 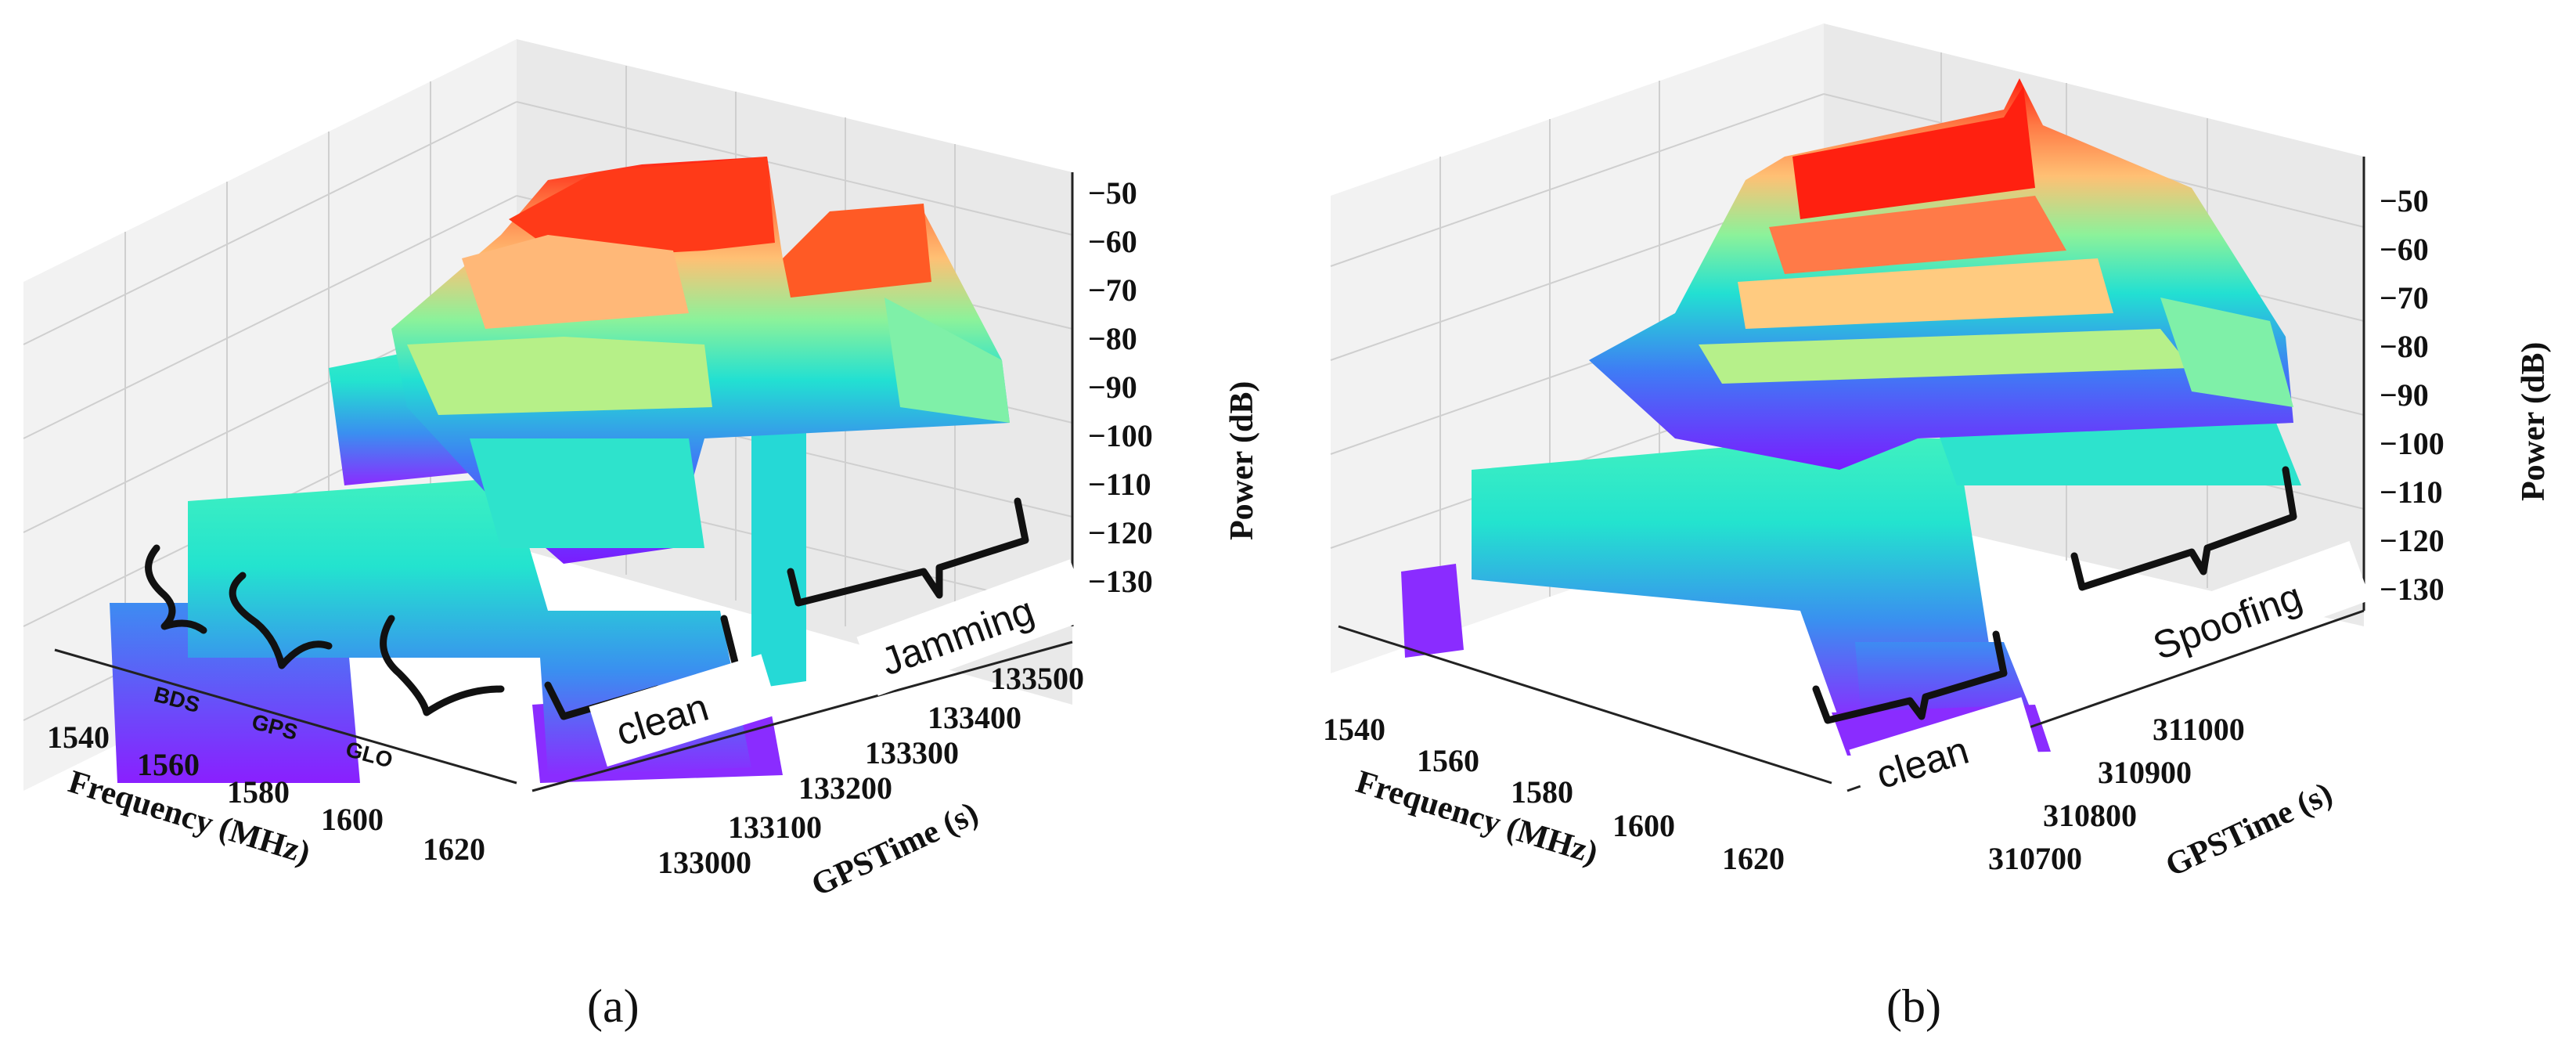 I want to click on x-axis-a, so click(x=285, y=716).